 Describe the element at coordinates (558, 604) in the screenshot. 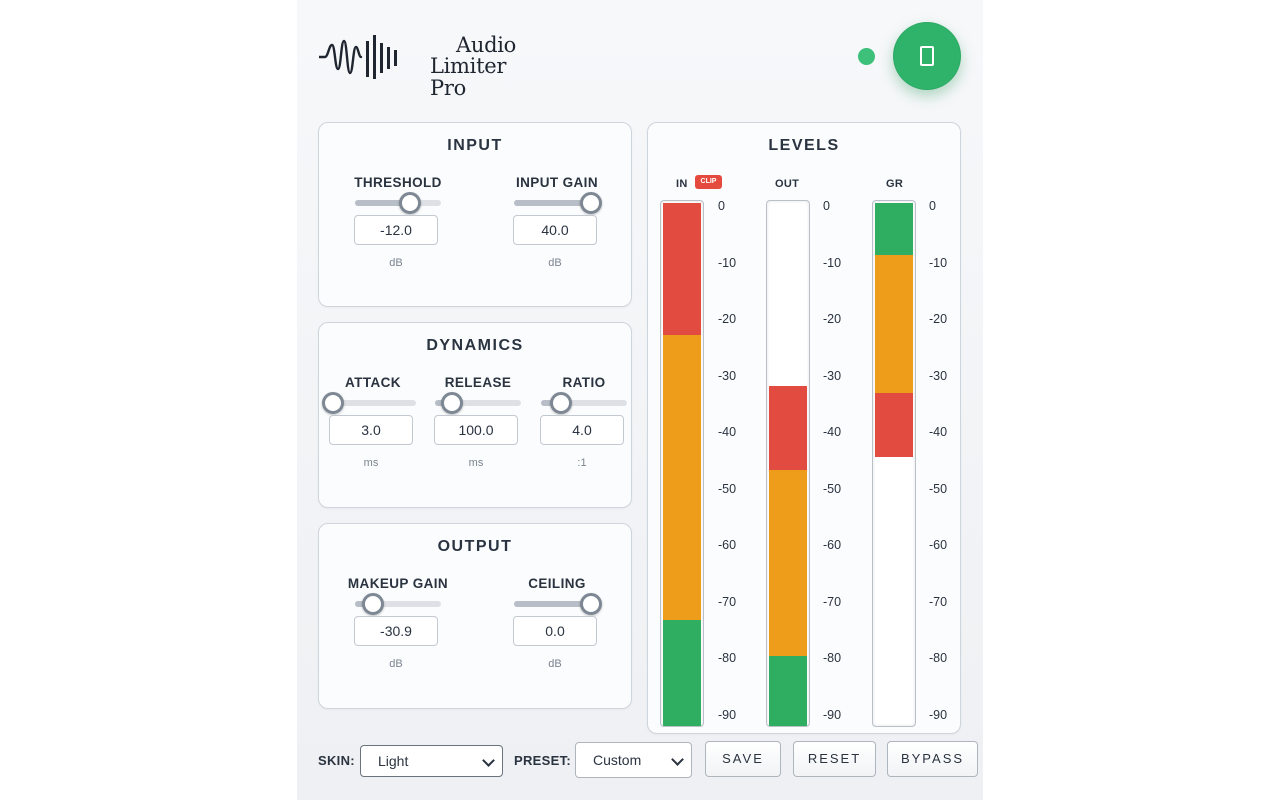

I see `ceiling-slider` at that location.